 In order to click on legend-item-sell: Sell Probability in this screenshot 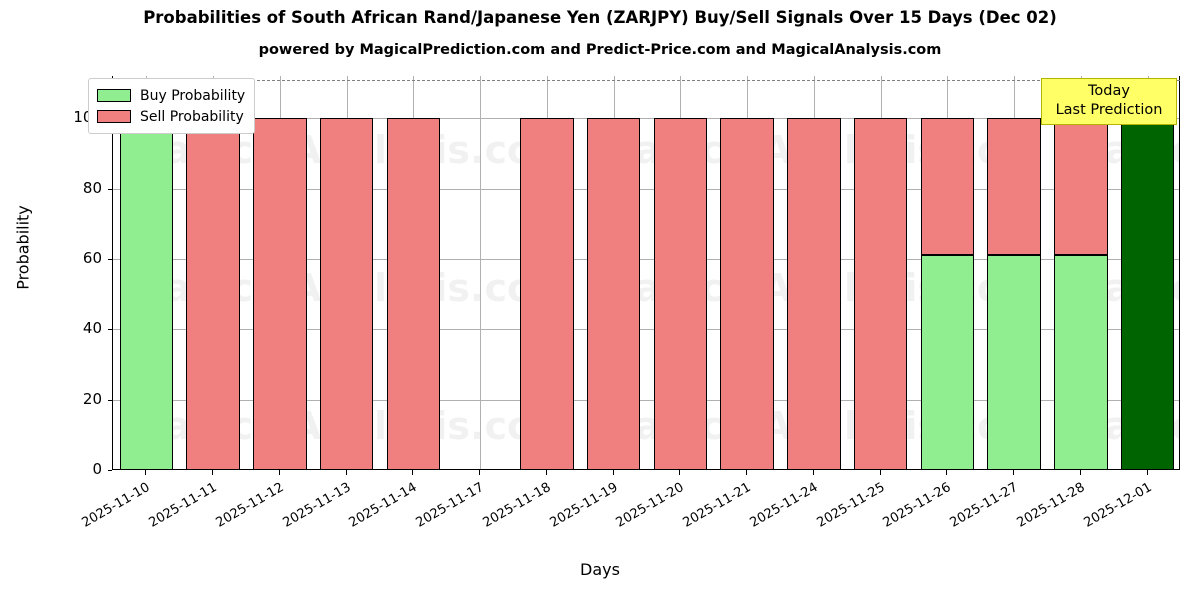, I will do `click(171, 116)`.